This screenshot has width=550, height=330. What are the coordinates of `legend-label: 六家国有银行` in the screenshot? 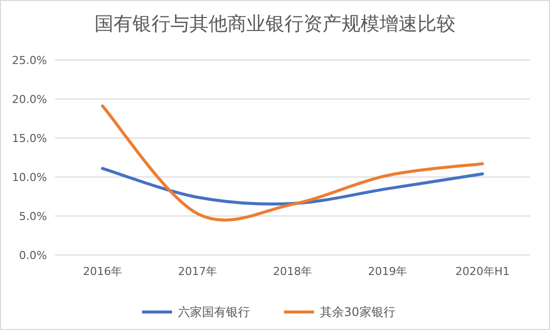 It's located at (214, 312).